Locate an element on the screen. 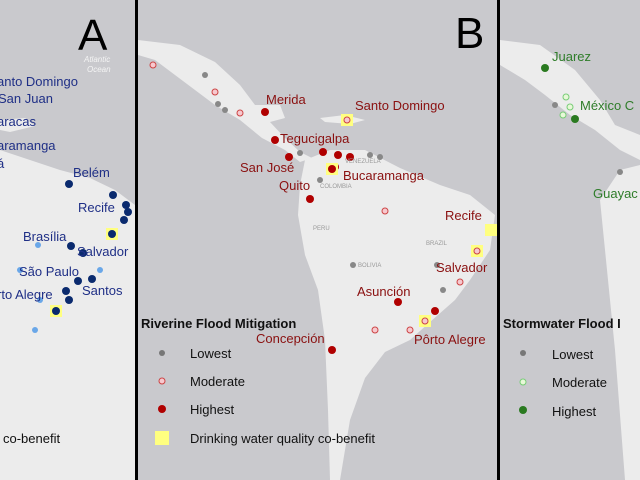 Image resolution: width=640 pixels, height=480 pixels. city-label: Quito is located at coordinates (294, 185).